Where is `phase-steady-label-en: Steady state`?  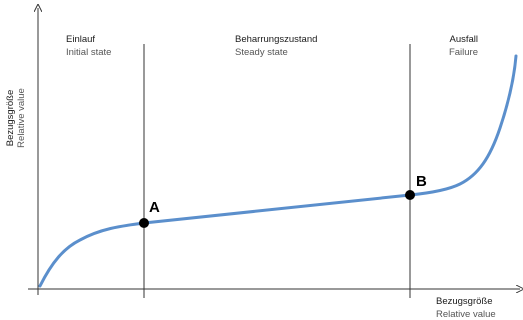 phase-steady-label-en: Steady state is located at coordinates (261, 52).